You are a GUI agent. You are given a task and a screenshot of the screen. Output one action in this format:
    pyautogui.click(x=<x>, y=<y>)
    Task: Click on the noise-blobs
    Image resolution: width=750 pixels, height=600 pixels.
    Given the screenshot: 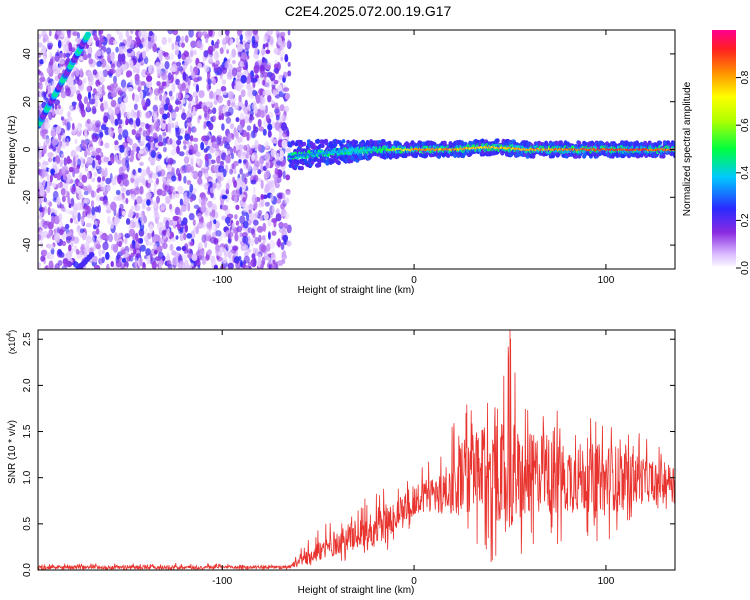 What is the action you would take?
    pyautogui.click(x=165, y=149)
    